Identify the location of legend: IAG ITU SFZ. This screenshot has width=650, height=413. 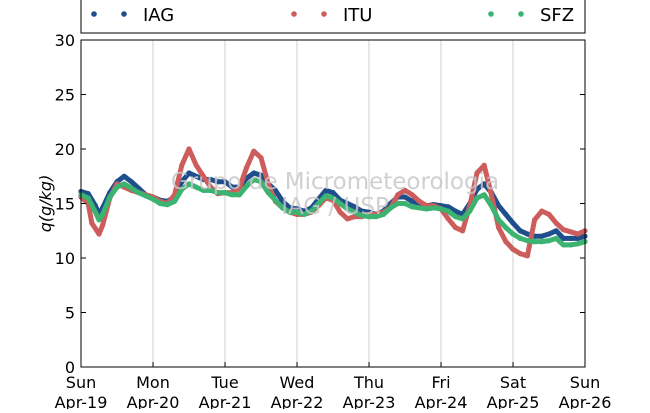
(333, 17).